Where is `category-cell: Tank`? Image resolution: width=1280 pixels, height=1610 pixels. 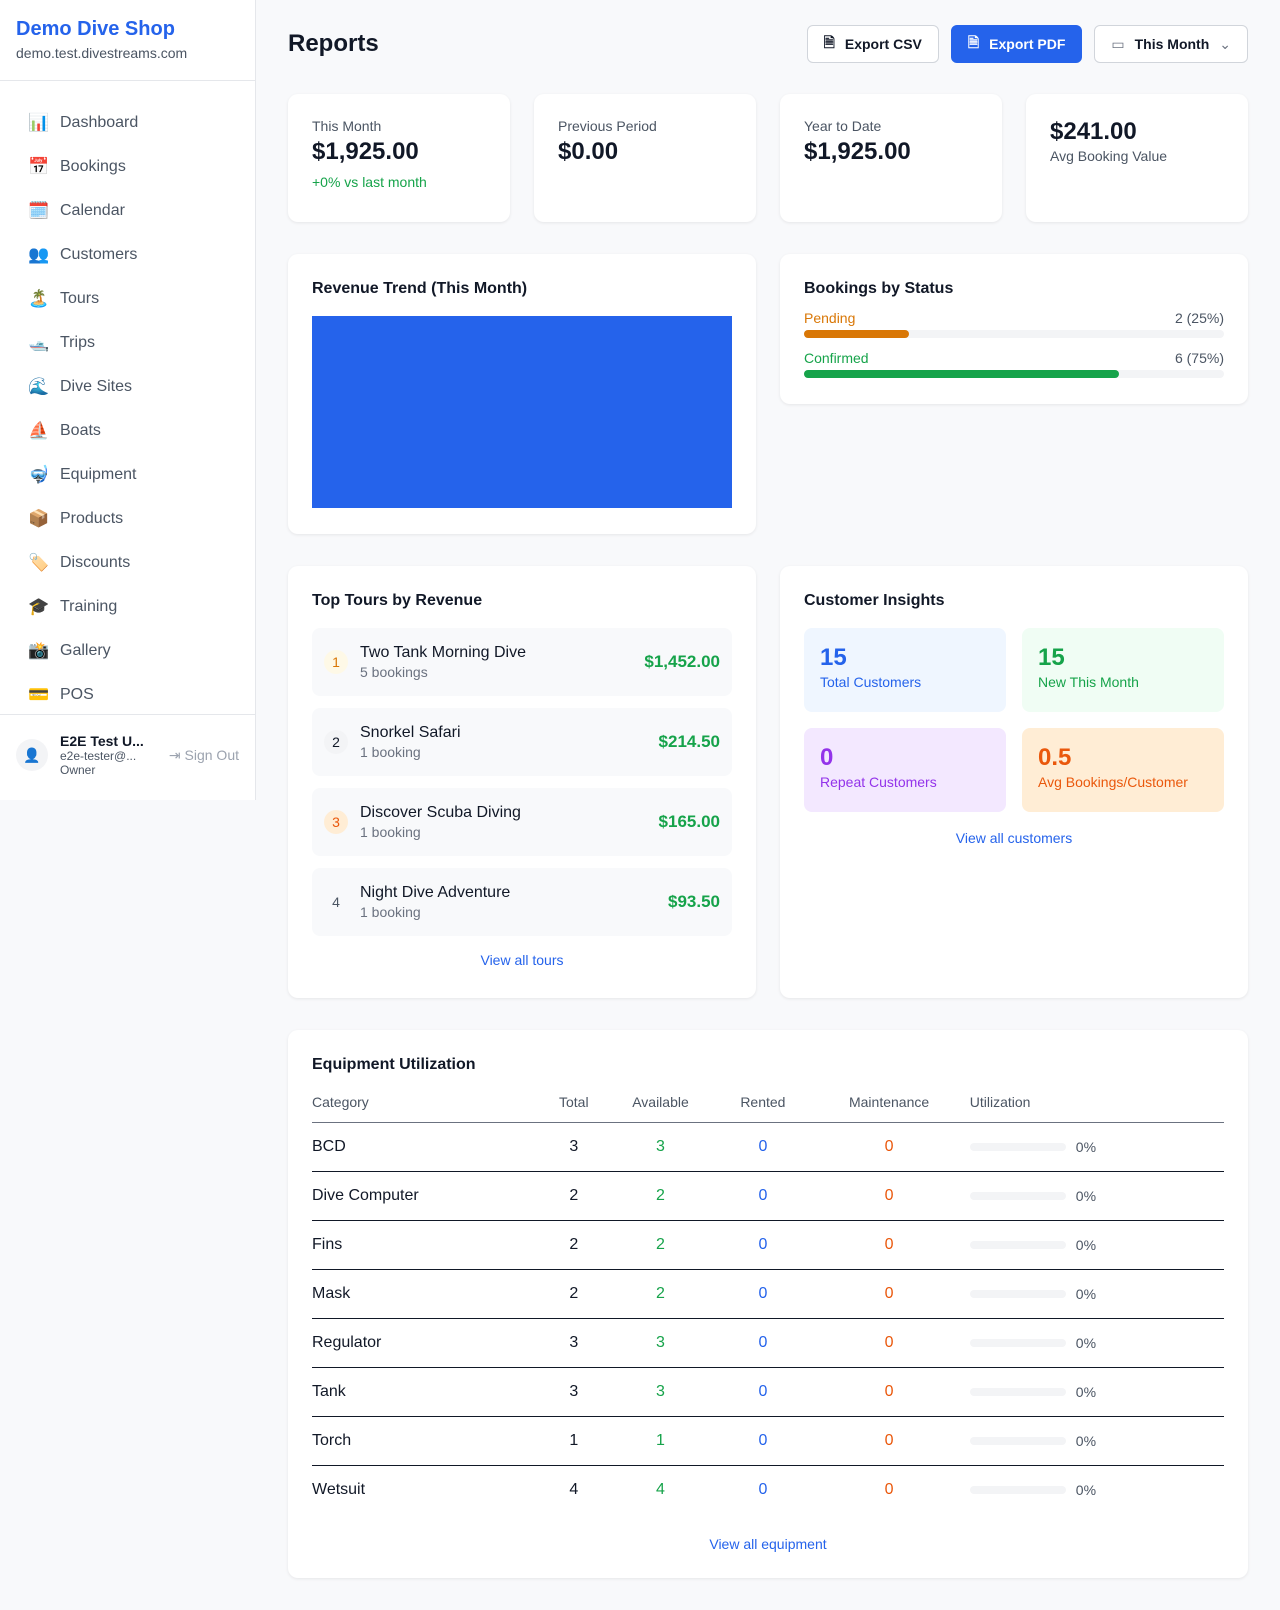
category-cell: Tank is located at coordinates (428, 1392).